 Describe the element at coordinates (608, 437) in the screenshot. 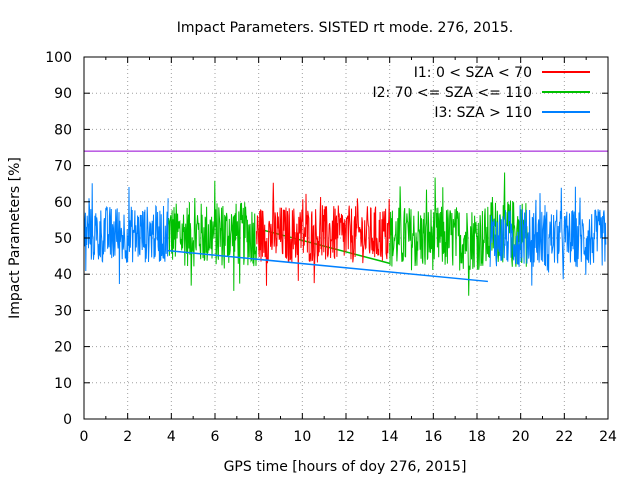

I see `x-tick-label: 24` at that location.